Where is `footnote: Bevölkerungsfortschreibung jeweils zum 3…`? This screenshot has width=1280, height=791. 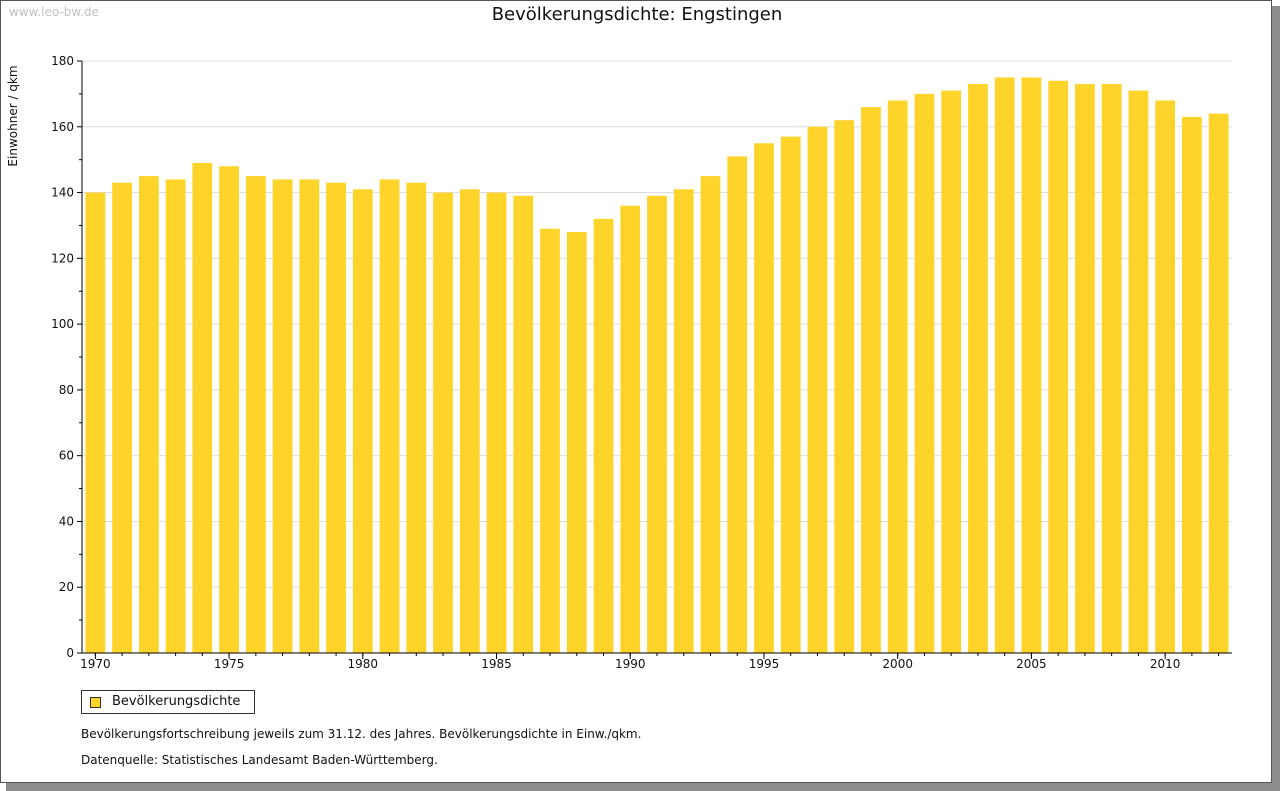
footnote: Bevölkerungsfortschreibung jeweils zum 3… is located at coordinates (361, 734).